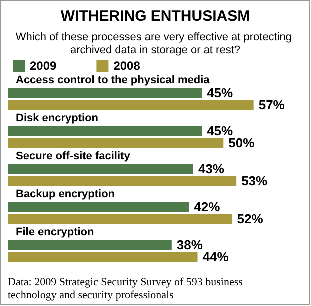  I want to click on data-label: 42%, so click(207, 207).